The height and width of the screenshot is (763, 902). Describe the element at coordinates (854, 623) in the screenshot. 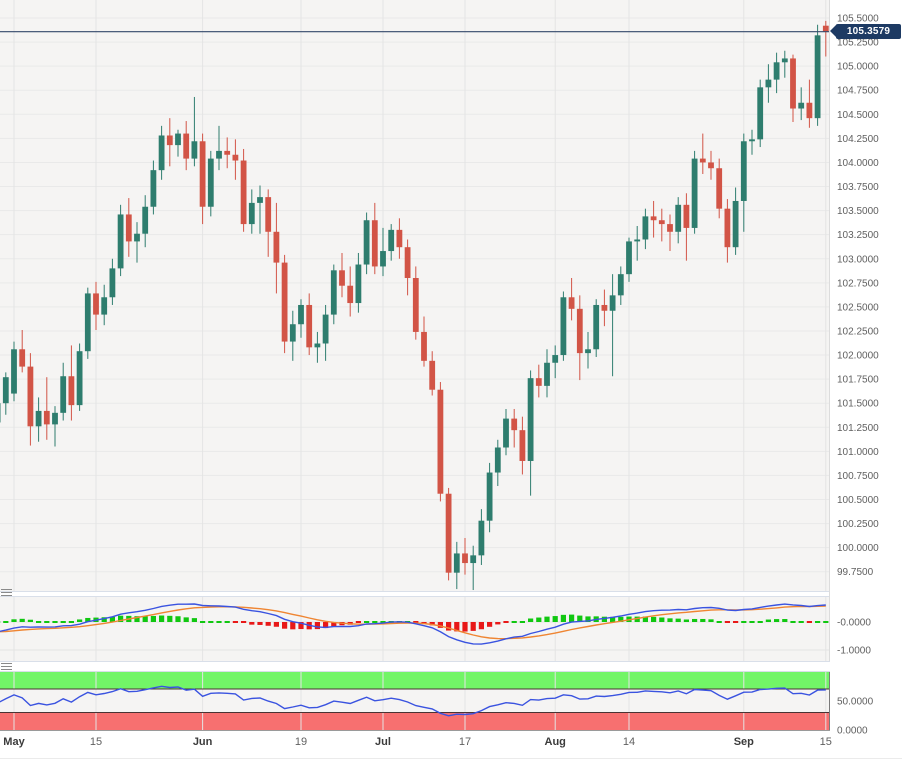

I see `macd-axis-label: -0.0000` at that location.